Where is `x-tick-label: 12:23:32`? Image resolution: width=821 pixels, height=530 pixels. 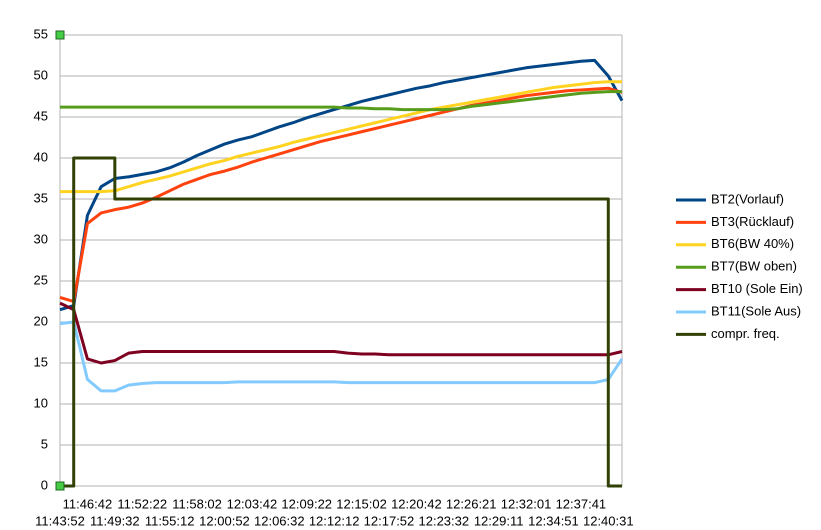 x-tick-label: 12:23:32 is located at coordinates (444, 520).